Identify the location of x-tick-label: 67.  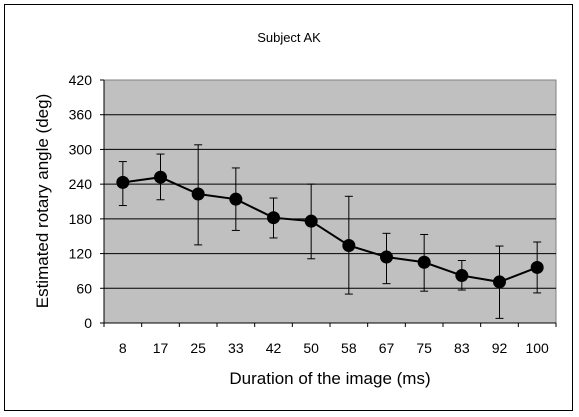
(387, 348).